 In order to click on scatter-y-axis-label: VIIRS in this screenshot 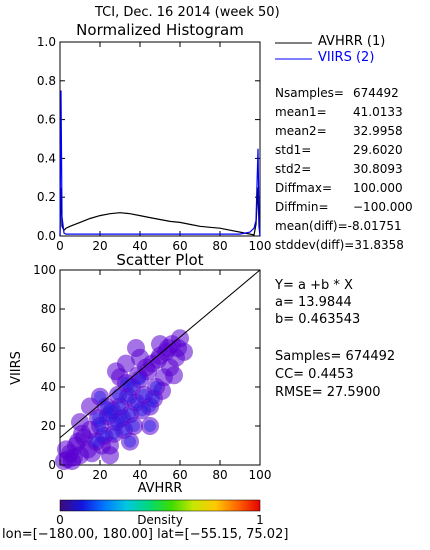, I will do `click(16, 368)`.